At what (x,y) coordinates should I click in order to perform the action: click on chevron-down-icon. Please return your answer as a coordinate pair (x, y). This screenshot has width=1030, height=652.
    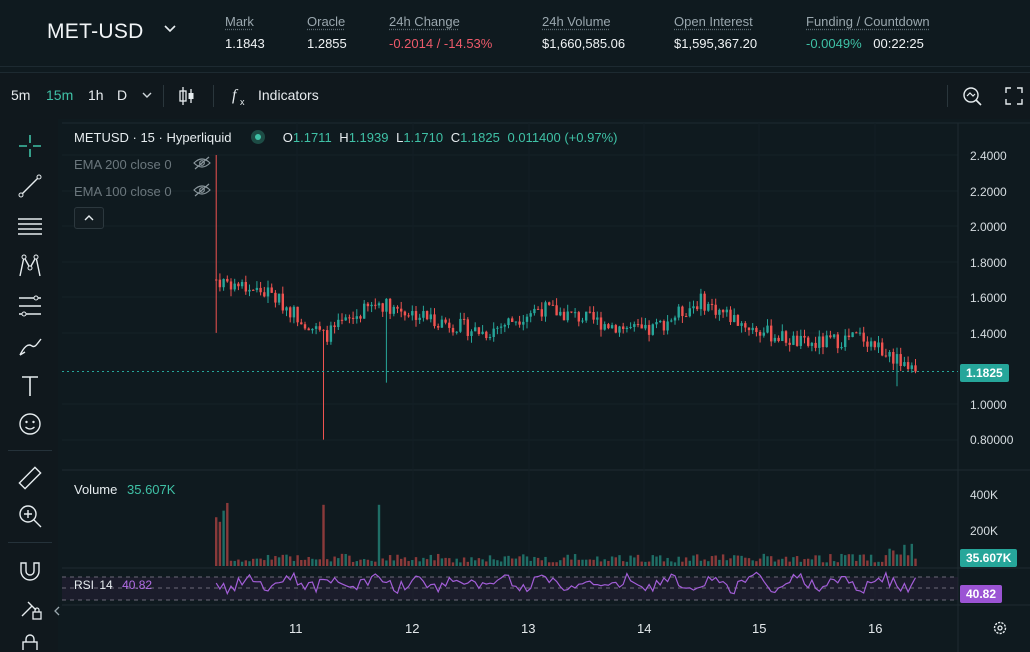
    Looking at the image, I should click on (170, 28).